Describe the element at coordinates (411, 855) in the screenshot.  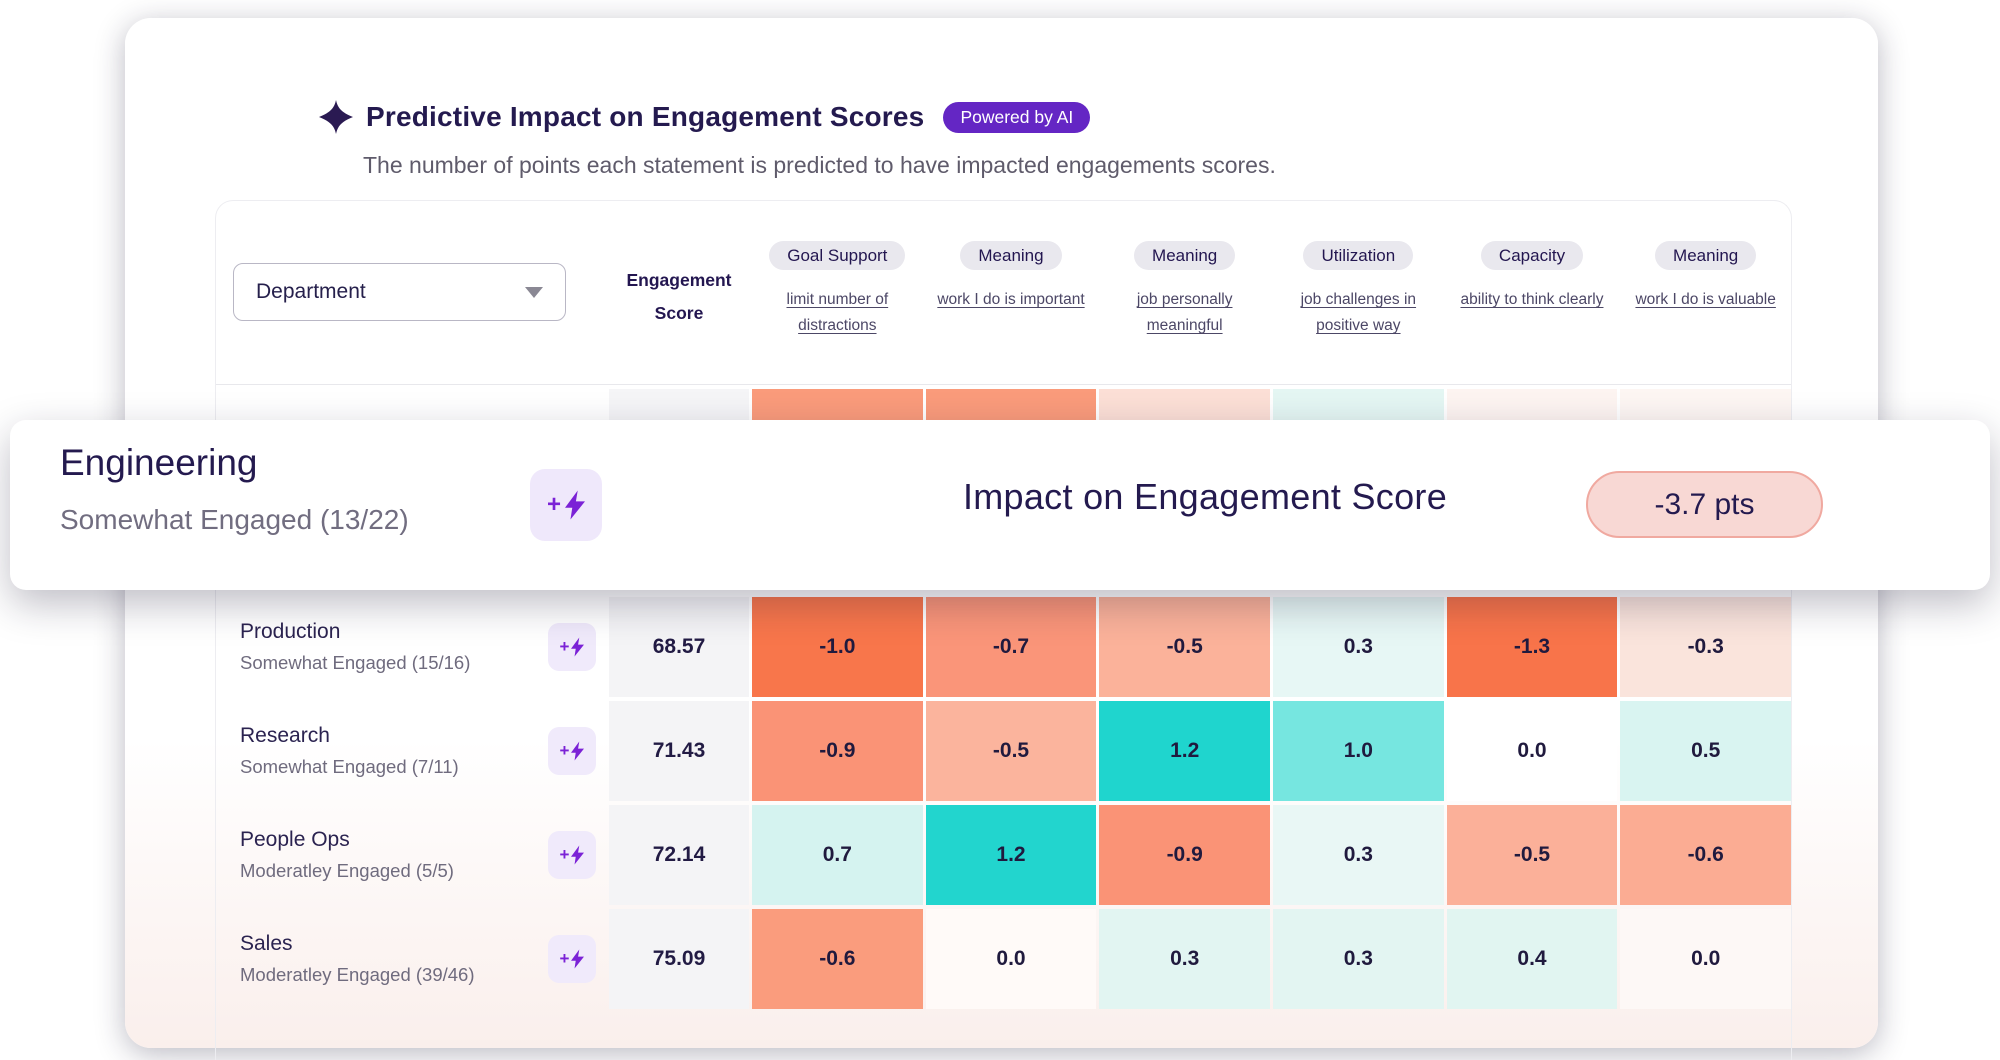
I see `department-cell: People Ops Moderatley Engaged (5/5) +` at that location.